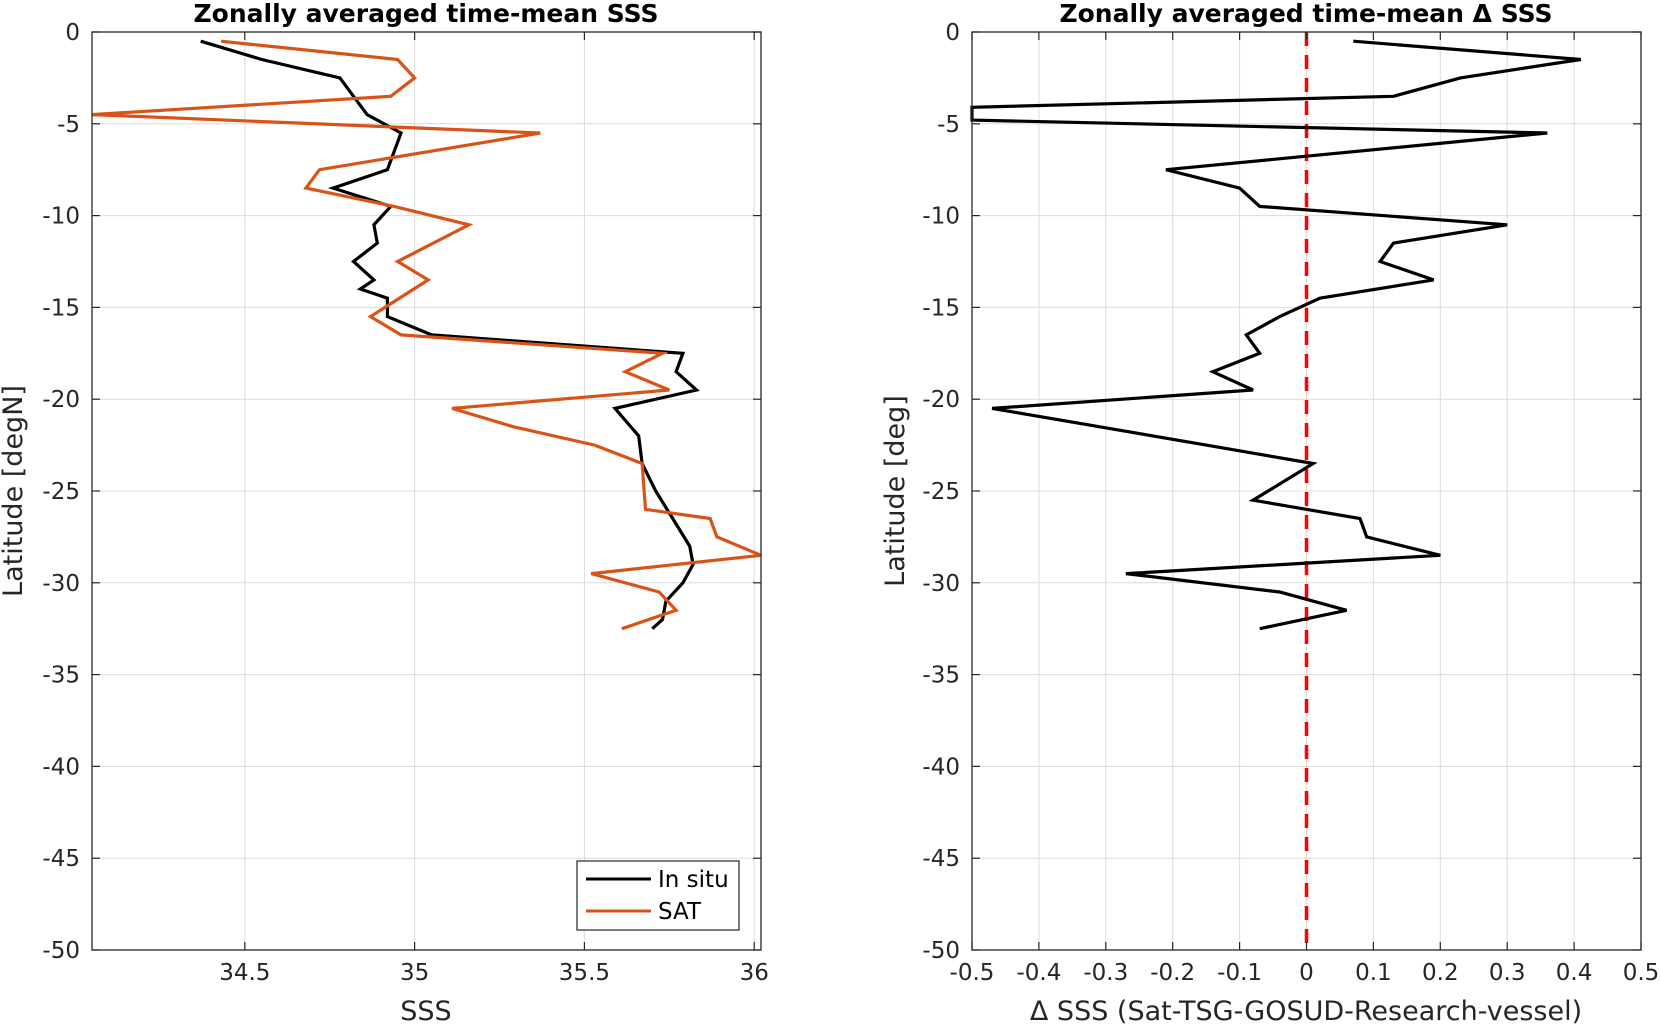  I want to click on legend-label-in-situ: In situ, so click(693, 880).